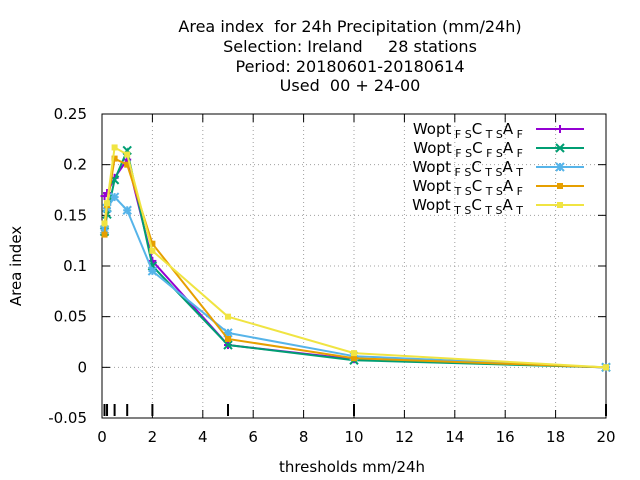 The height and width of the screenshot is (480, 640). I want to click on y-tick-label: 0.25, so click(70, 114).